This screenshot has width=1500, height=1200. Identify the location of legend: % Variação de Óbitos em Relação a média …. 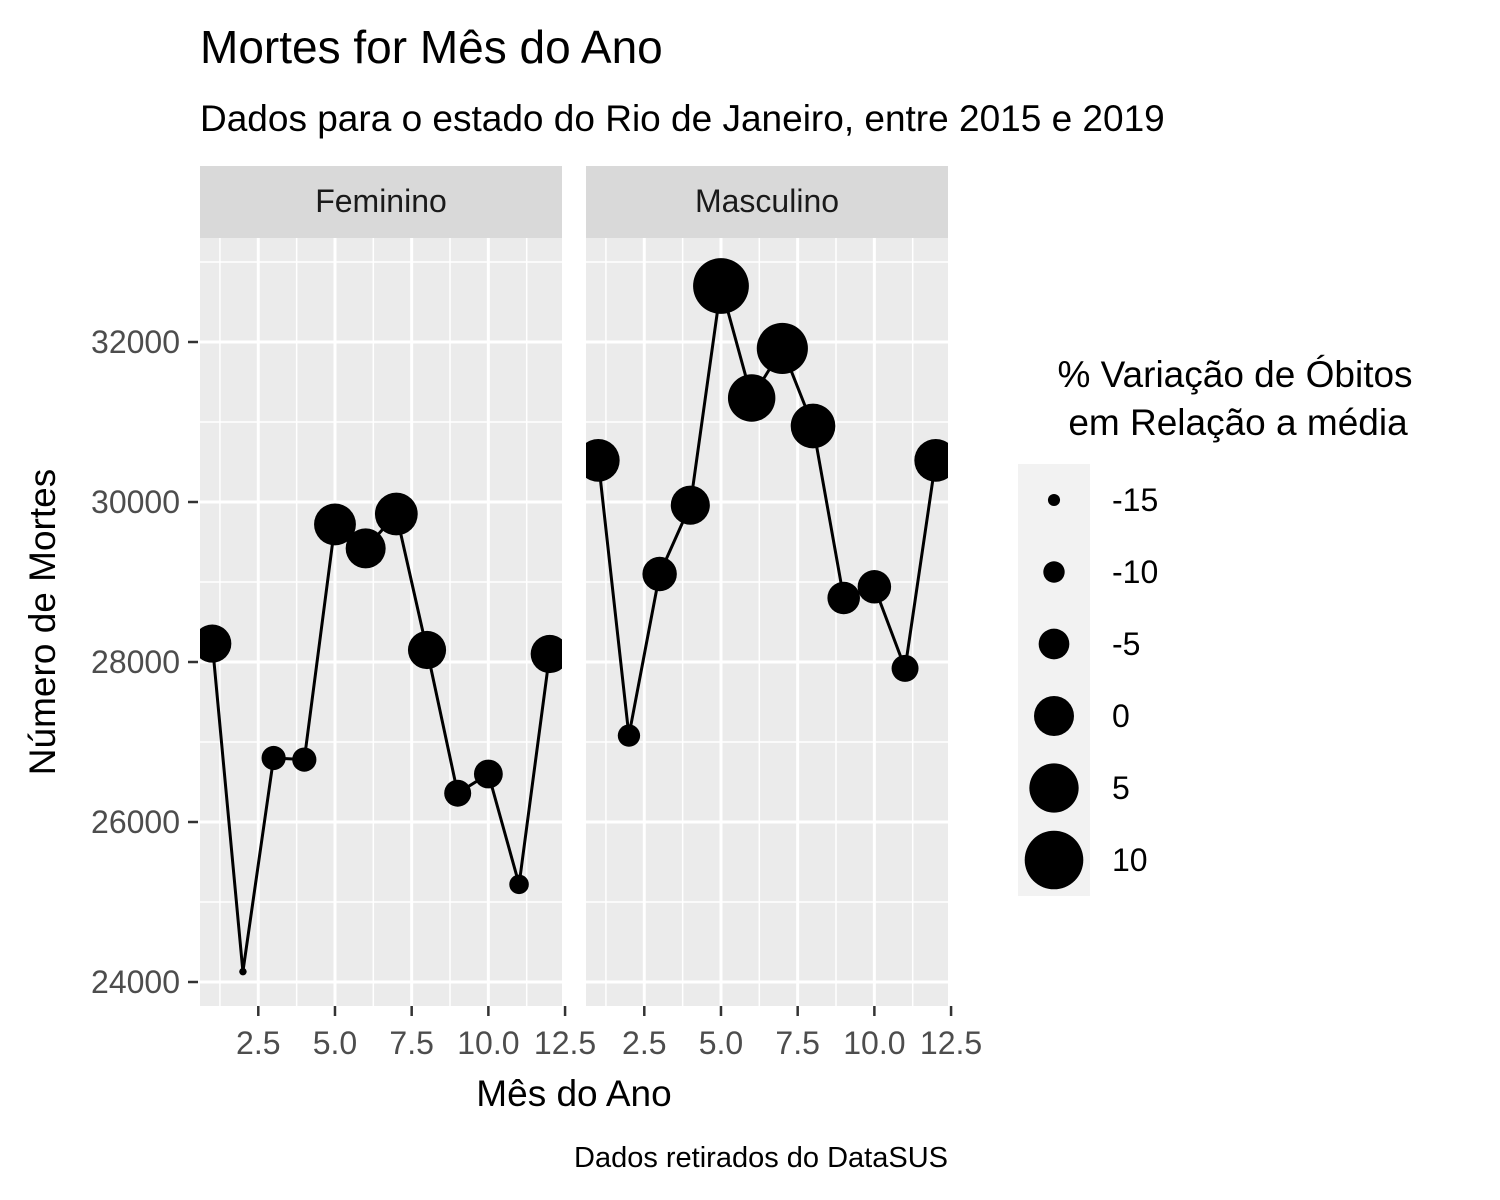
(1215, 625).